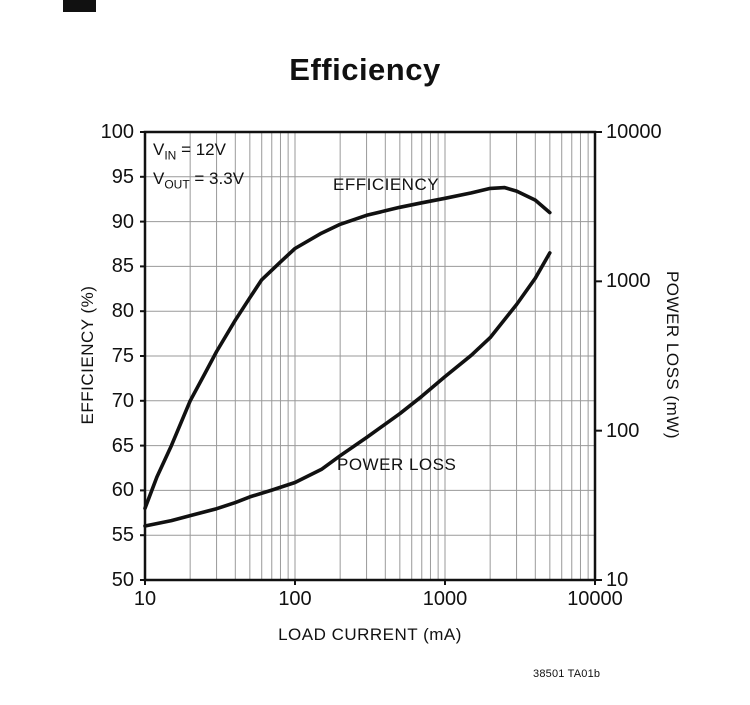 Image resolution: width=750 pixels, height=705 pixels. What do you see at coordinates (122, 311) in the screenshot?
I see `y-left-tick-label: 80` at bounding box center [122, 311].